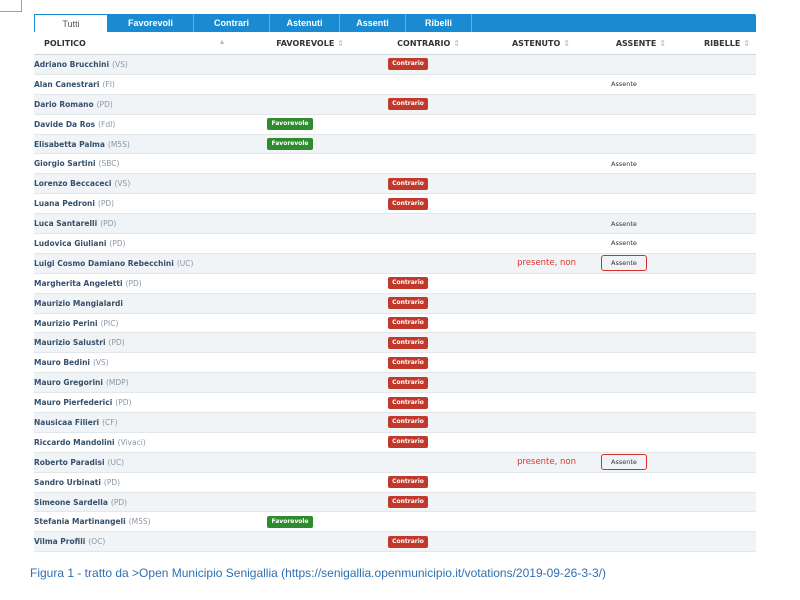  Describe the element at coordinates (132, 323) in the screenshot. I see `politician-cell: Maurizio Perini (PIC)` at that location.